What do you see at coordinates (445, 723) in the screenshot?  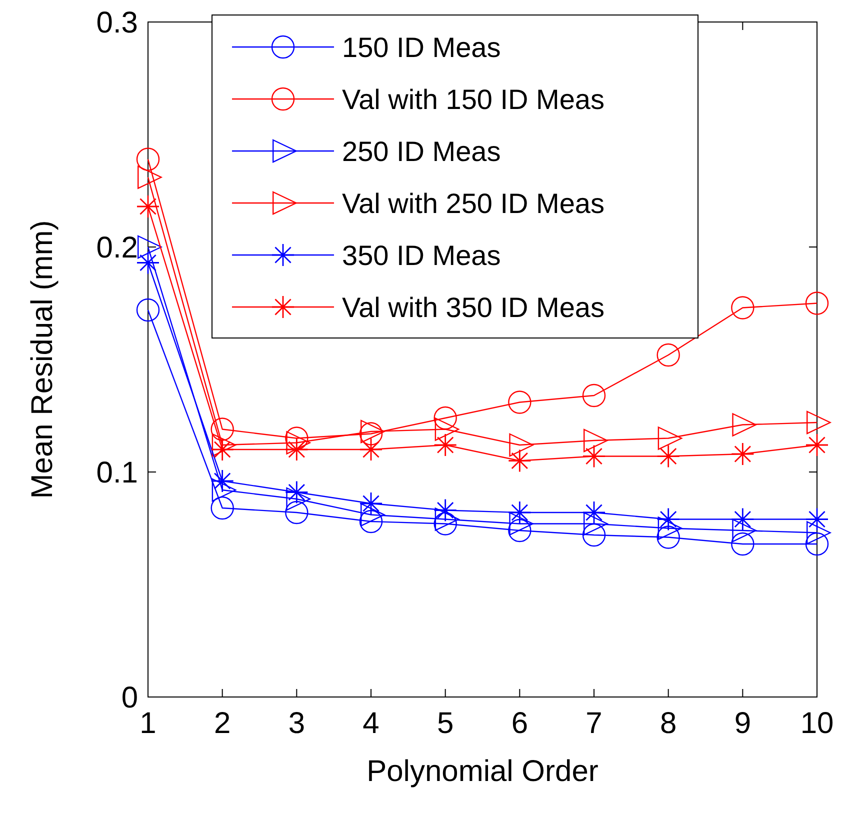 I see `x-tick-label: 5` at bounding box center [445, 723].